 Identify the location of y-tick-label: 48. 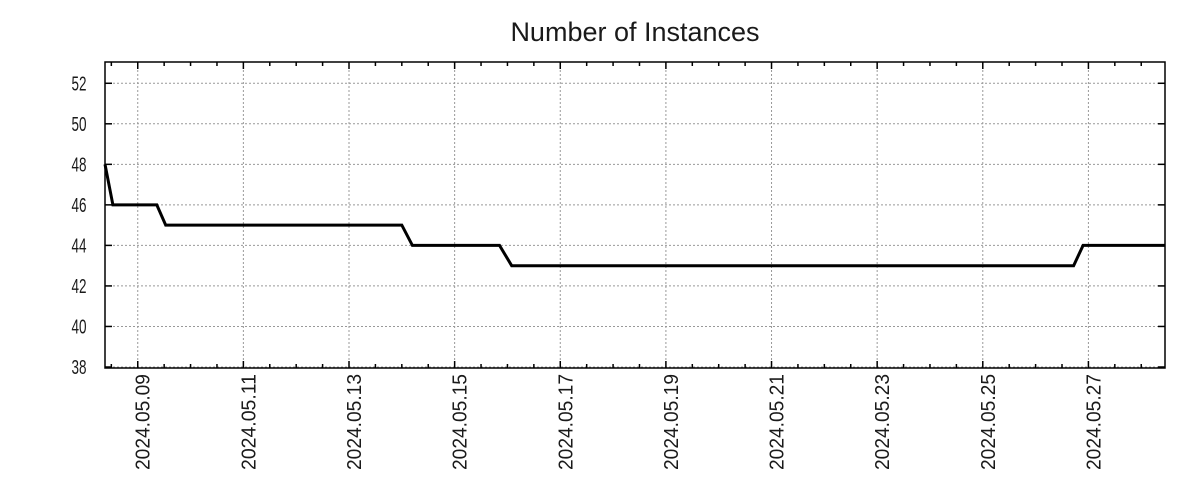
(79, 165).